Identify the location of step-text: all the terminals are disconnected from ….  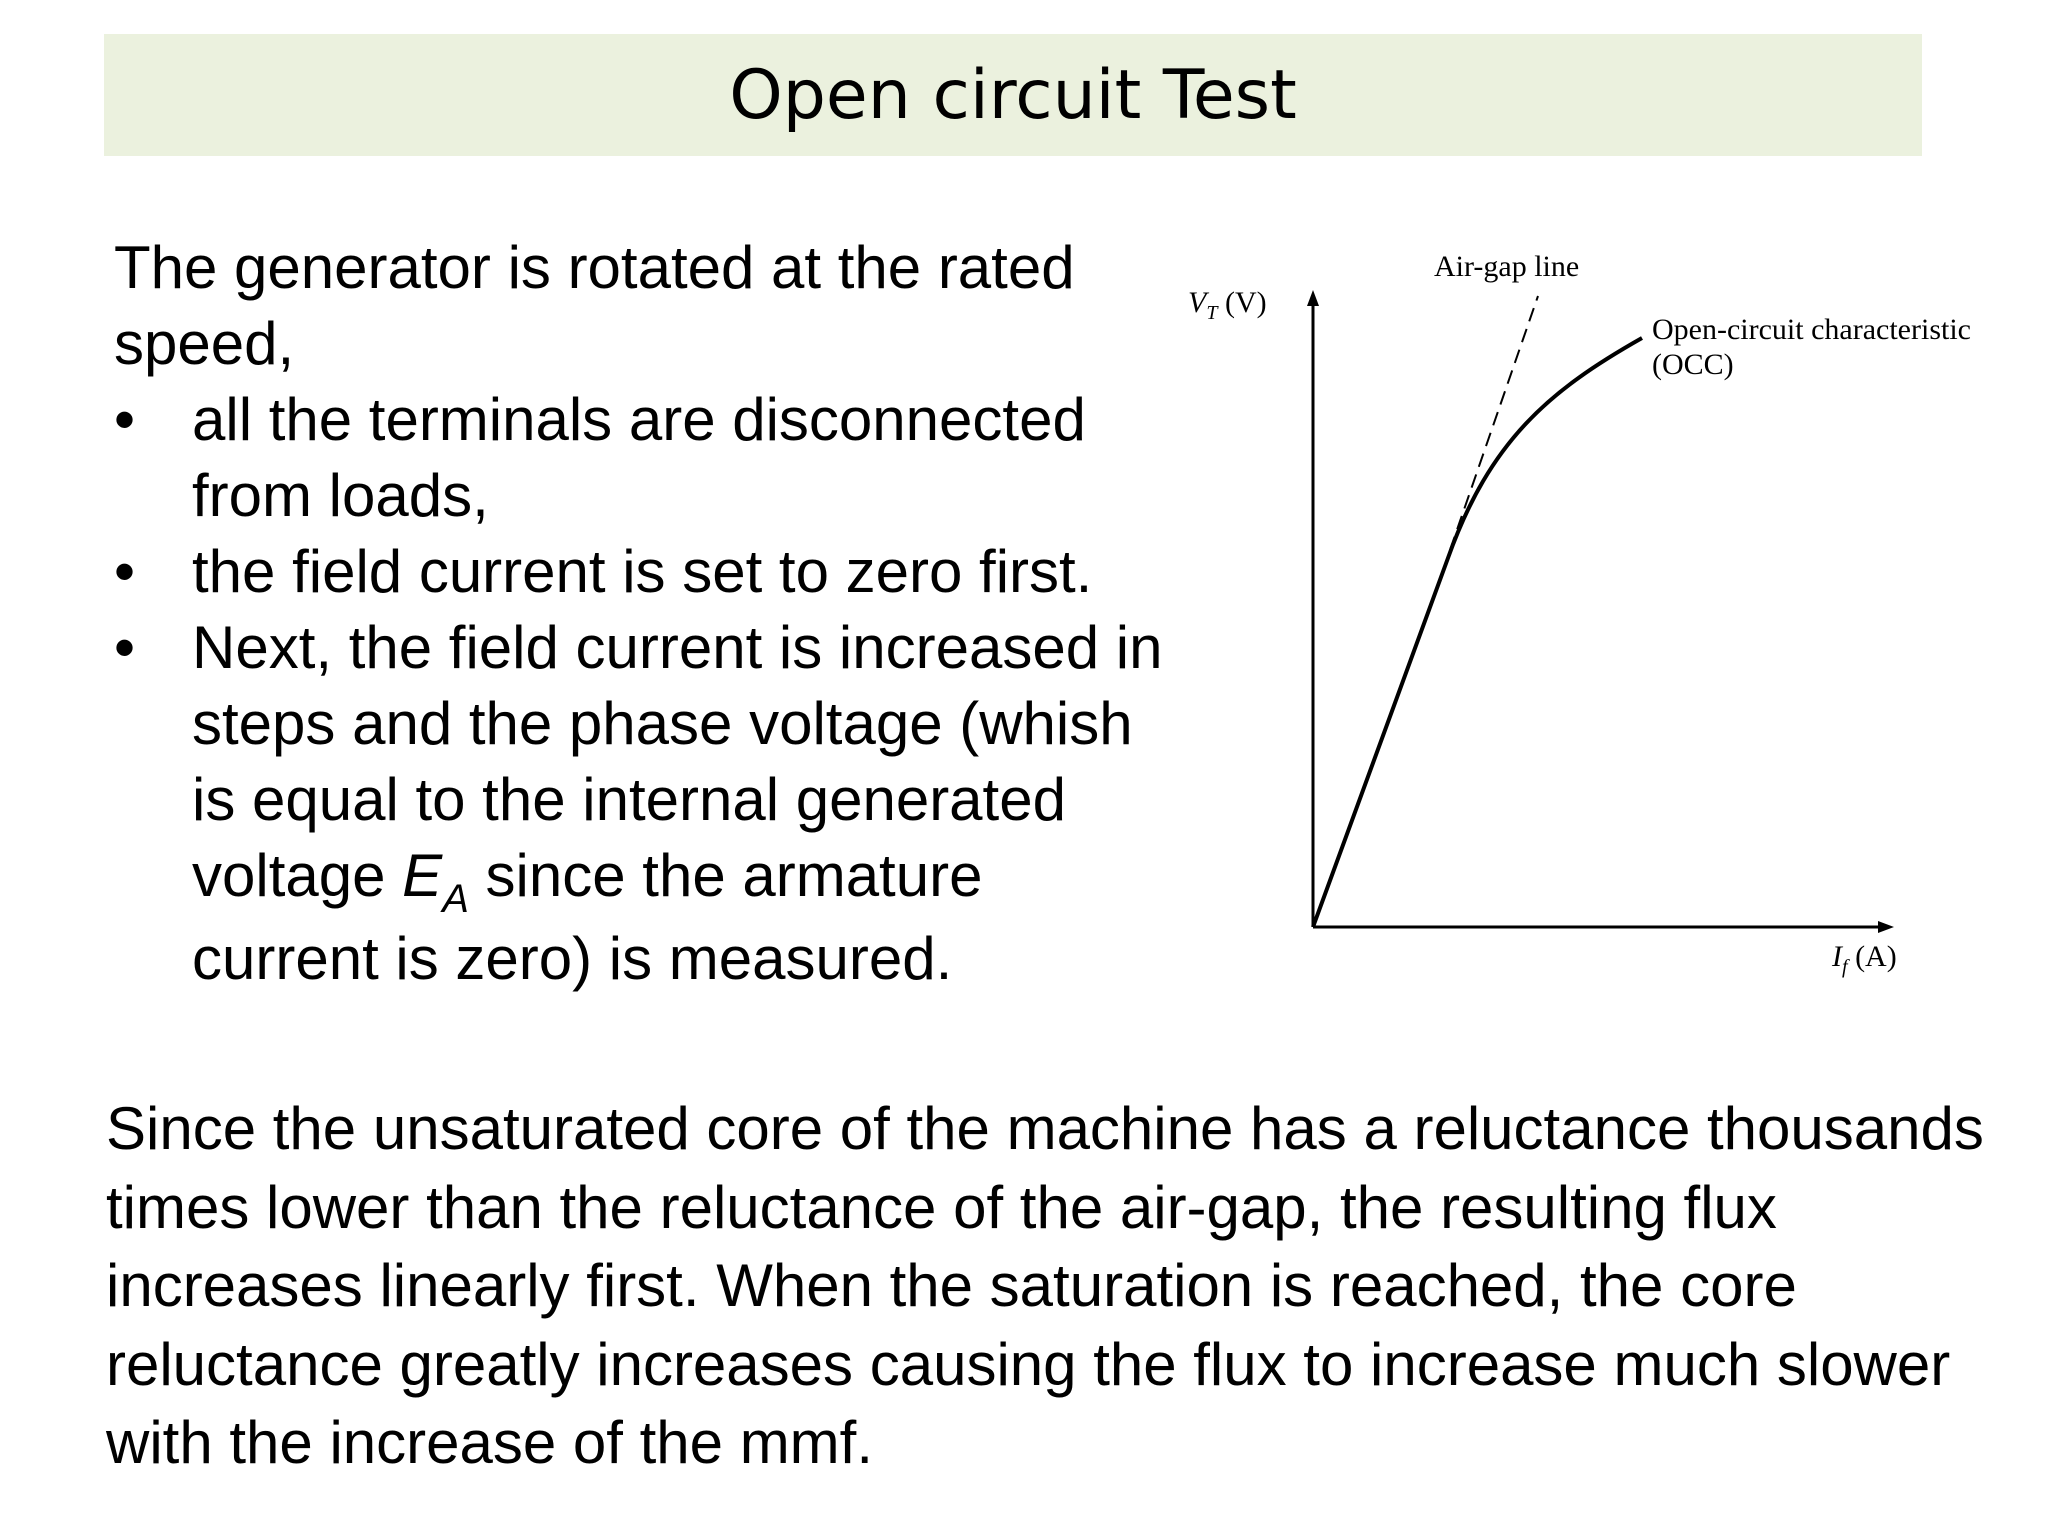
(639, 457).